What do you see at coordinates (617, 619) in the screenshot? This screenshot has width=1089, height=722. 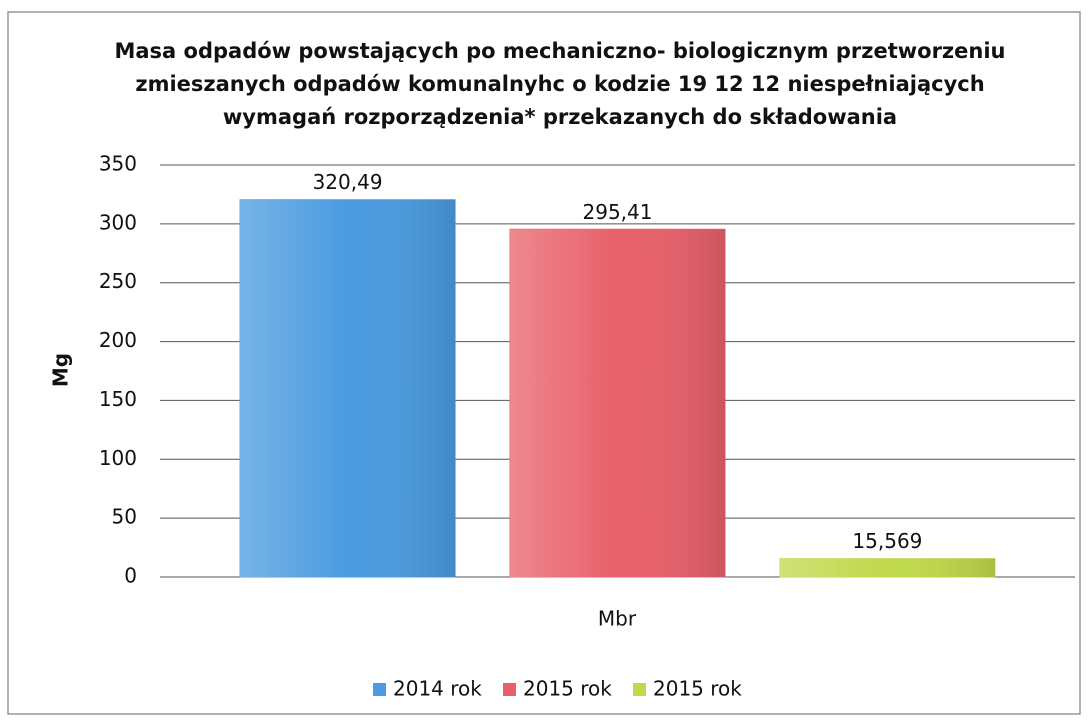 I see `x-axis-label: Mbr` at bounding box center [617, 619].